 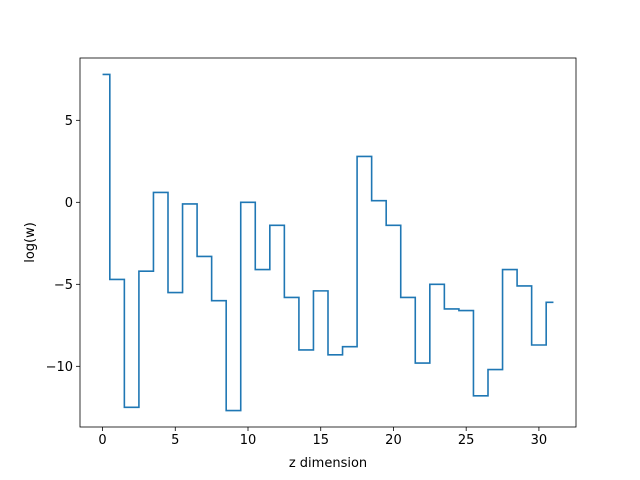 I want to click on y-tick-label: −10, so click(x=59, y=367).